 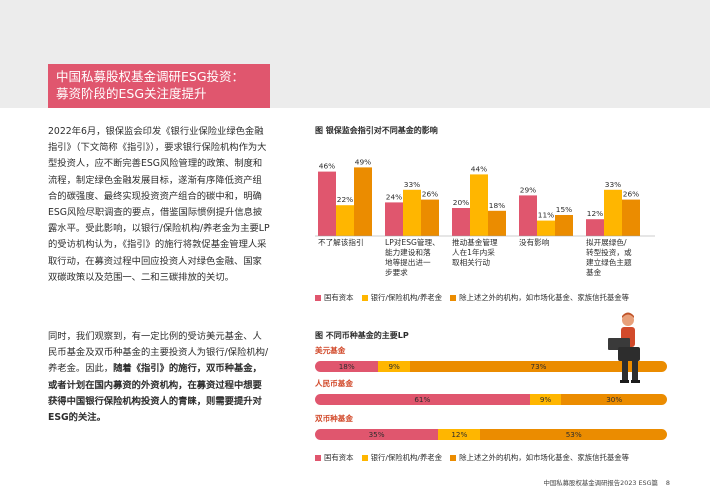 I want to click on chart2-category-label: 人民币基金, so click(x=334, y=383).